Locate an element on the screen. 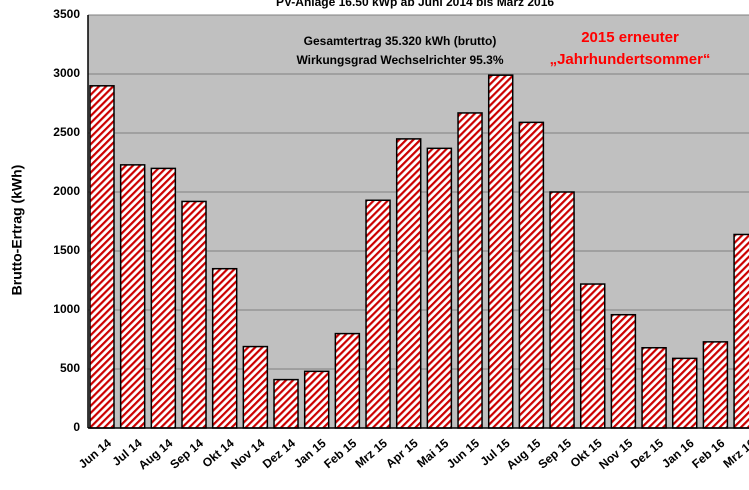 This screenshot has width=749, height=490. annotation: Gesamtertrag 35.320 kWh (brutto) is located at coordinates (400, 41).